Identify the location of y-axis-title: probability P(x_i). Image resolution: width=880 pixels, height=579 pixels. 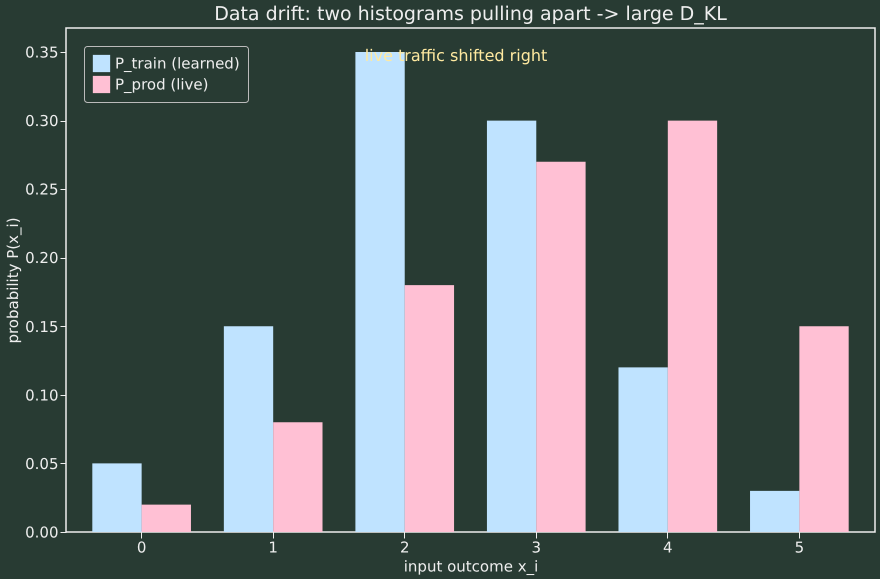
(13, 280).